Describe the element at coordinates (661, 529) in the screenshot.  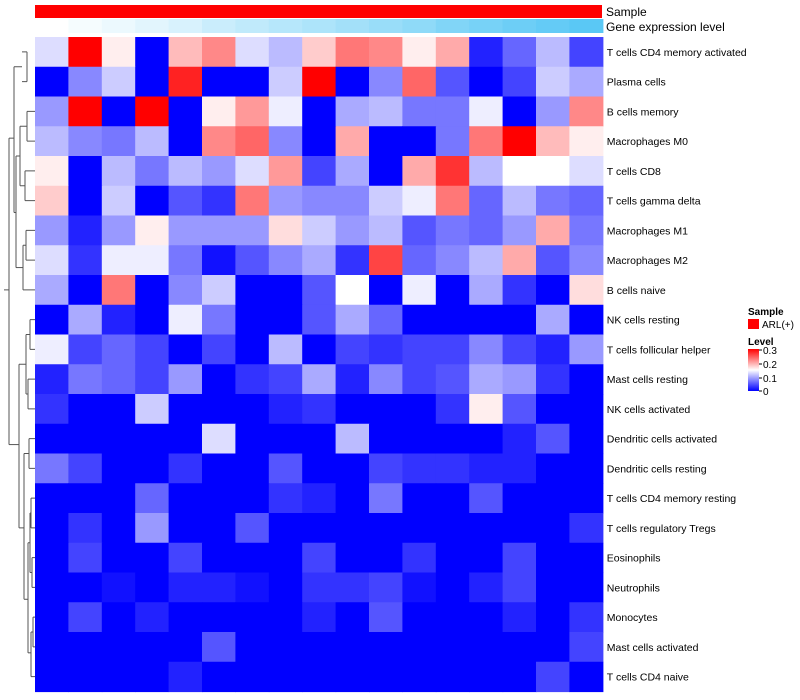
I see `row-label: T cells regulatory Tregs` at that location.